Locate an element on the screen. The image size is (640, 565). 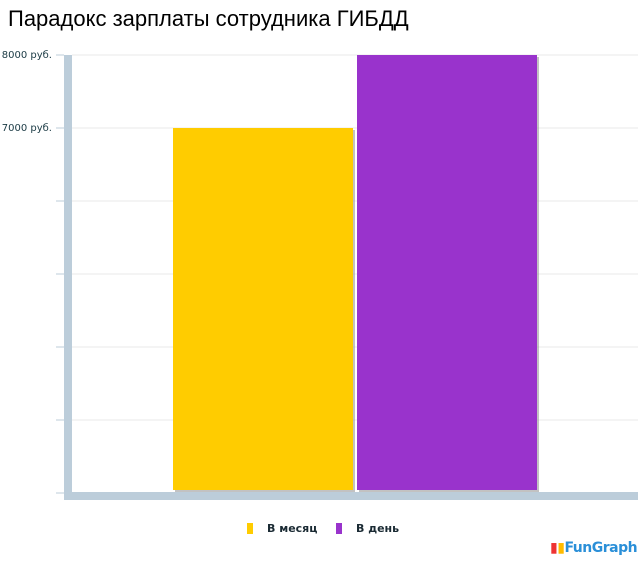
chart-title: Парадокс зарплаты сотрудника ГИБДД is located at coordinates (208, 18).